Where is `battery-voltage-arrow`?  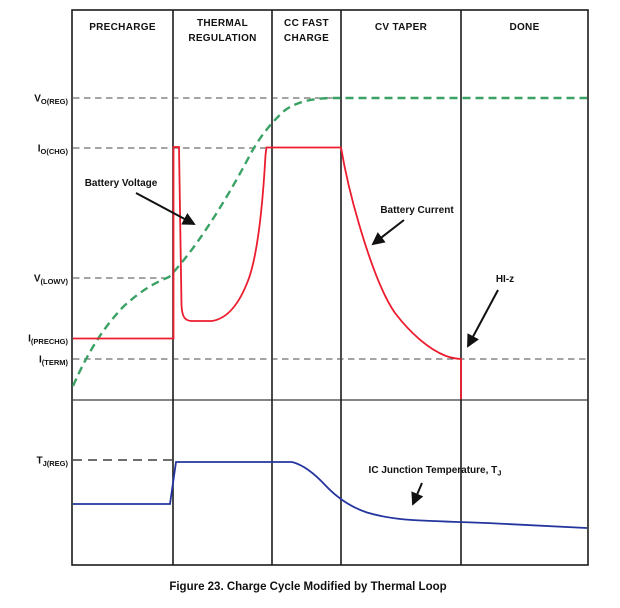
battery-voltage-arrow is located at coordinates (165, 208).